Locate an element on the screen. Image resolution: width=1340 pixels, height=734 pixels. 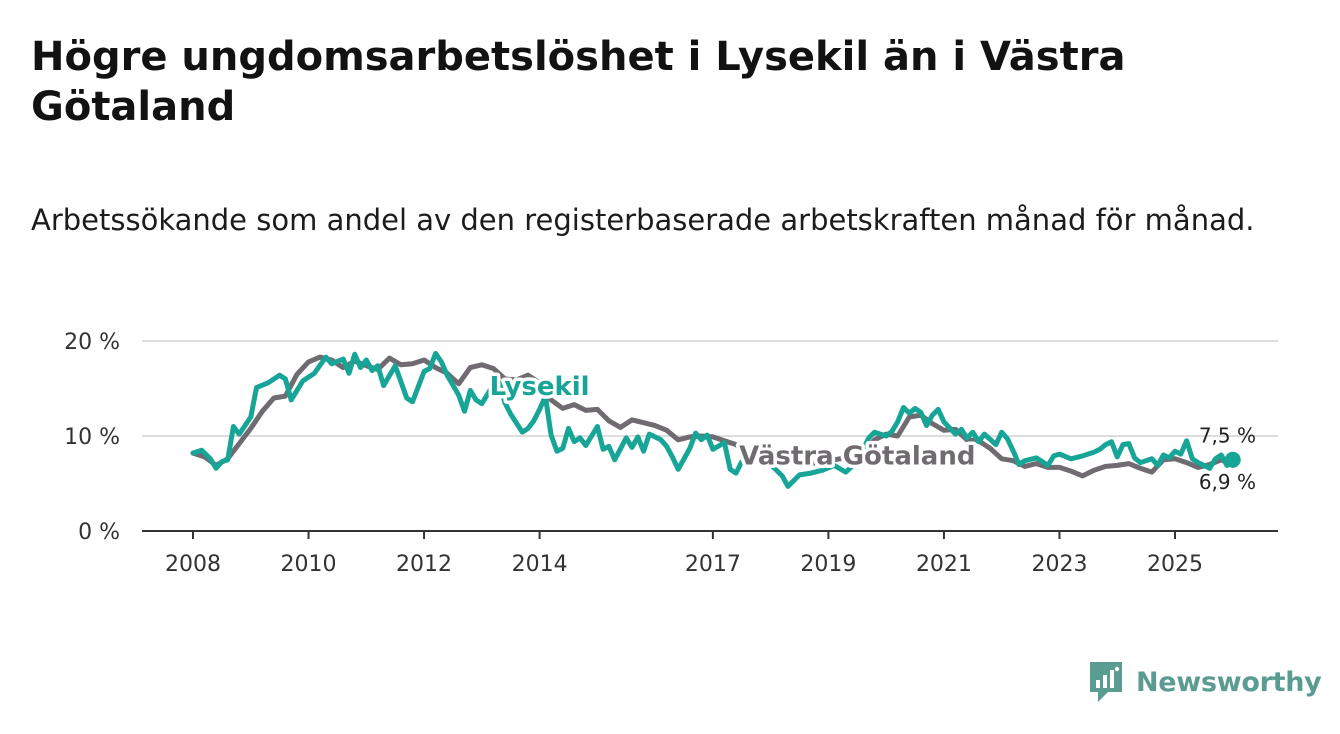
series-line-lysekil is located at coordinates (713, 419).